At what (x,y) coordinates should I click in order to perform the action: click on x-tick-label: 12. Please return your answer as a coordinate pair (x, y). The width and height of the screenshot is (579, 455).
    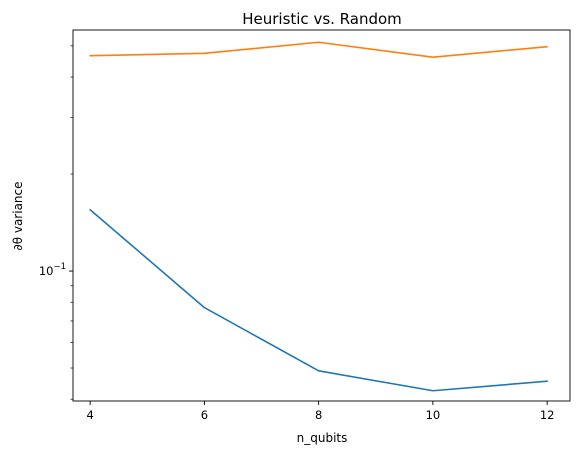
    Looking at the image, I should click on (547, 415).